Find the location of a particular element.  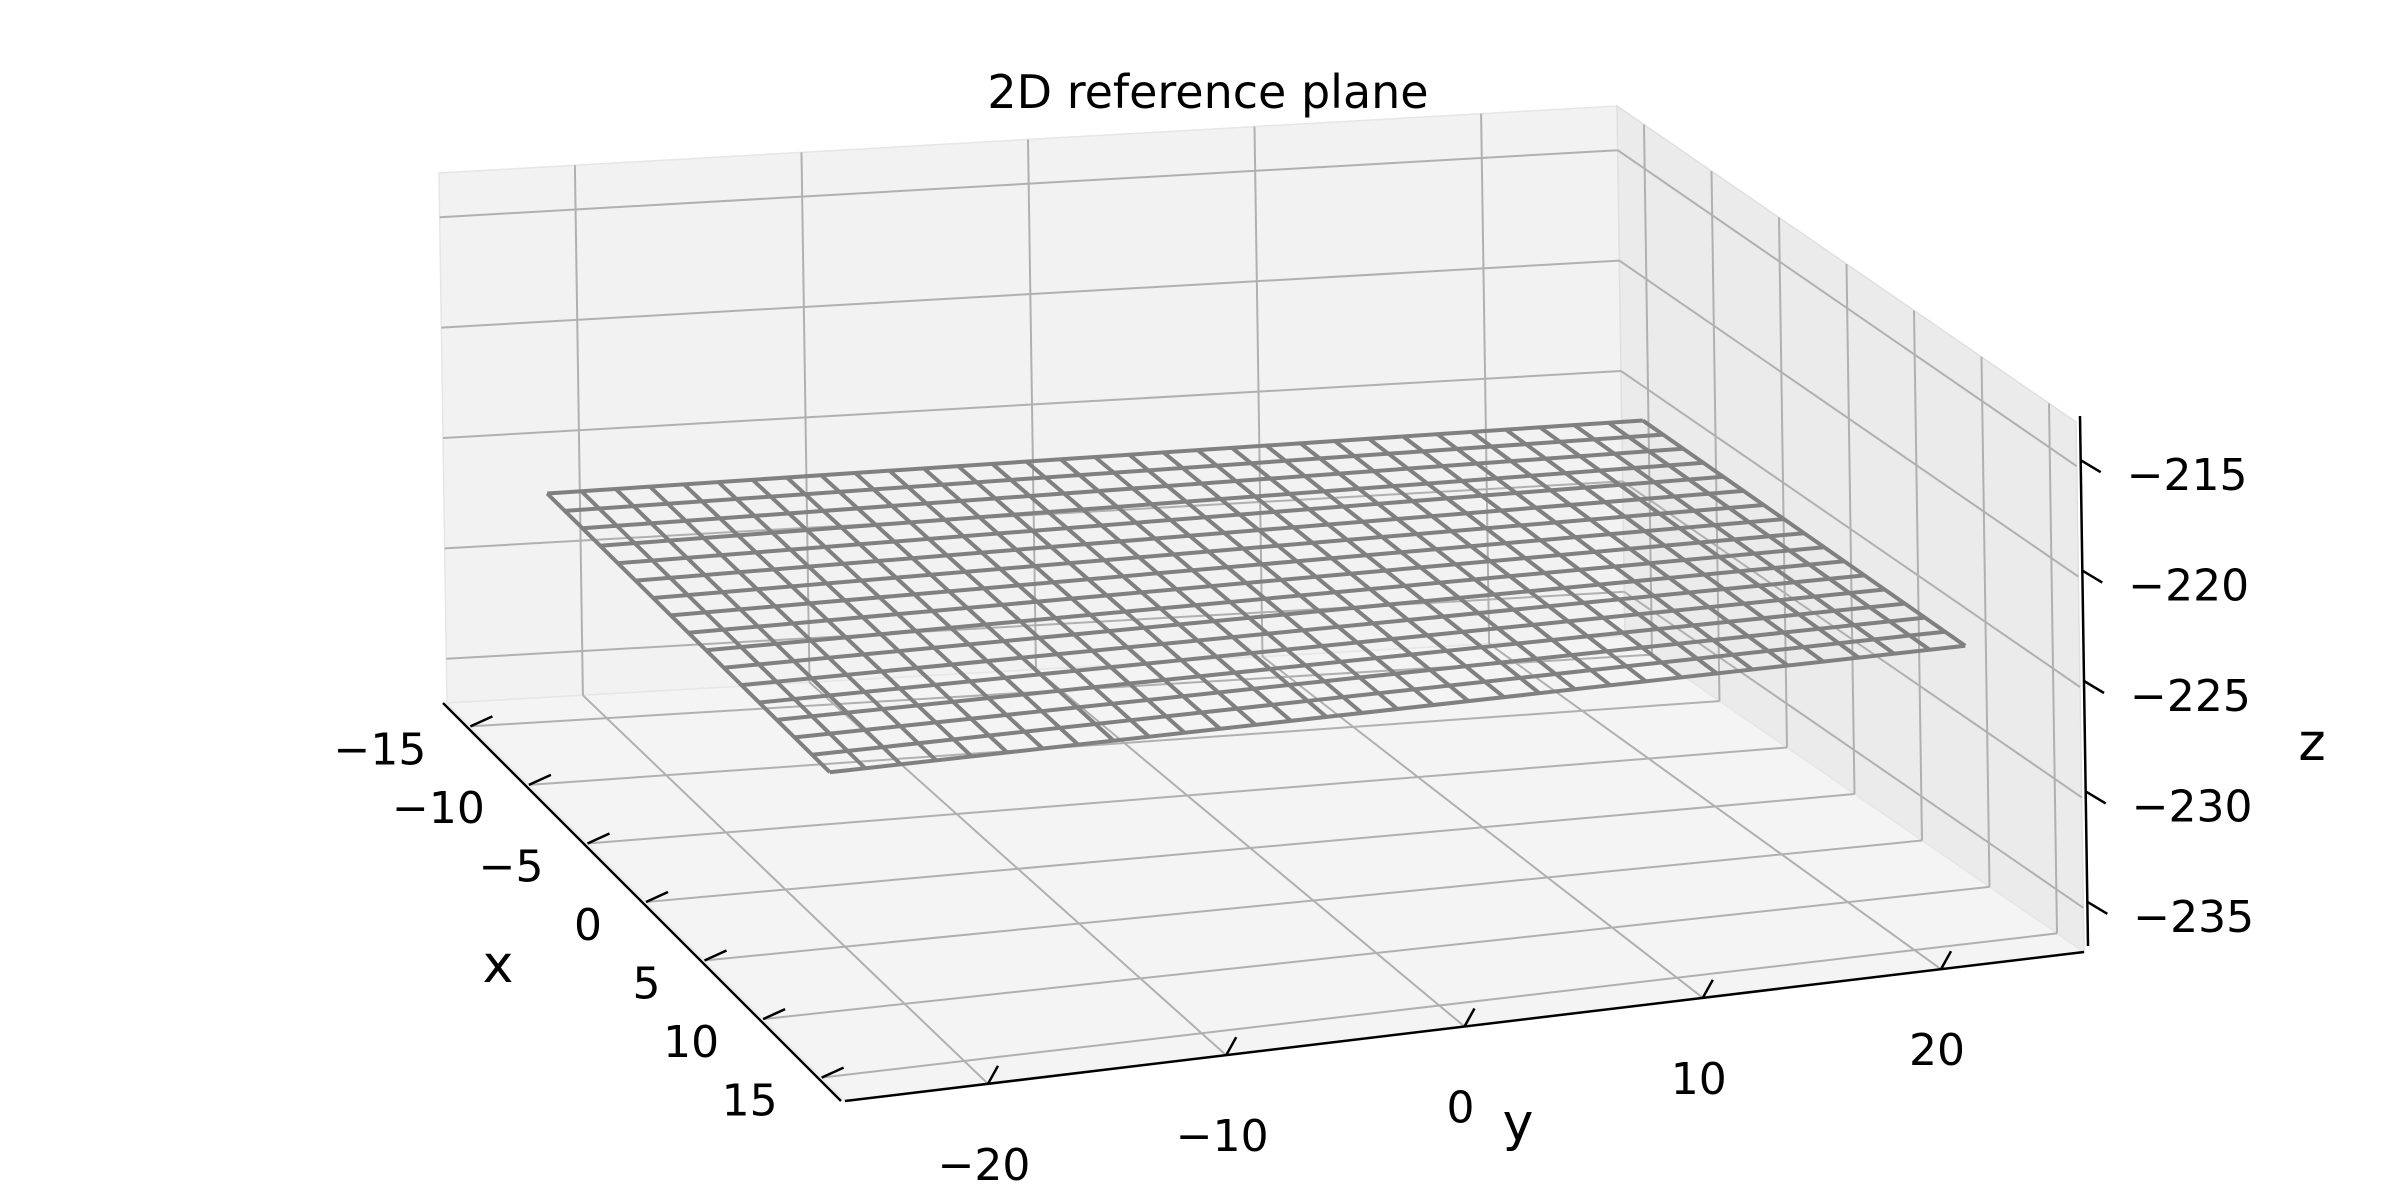

z-tick-label: −215 is located at coordinates (2187, 475).